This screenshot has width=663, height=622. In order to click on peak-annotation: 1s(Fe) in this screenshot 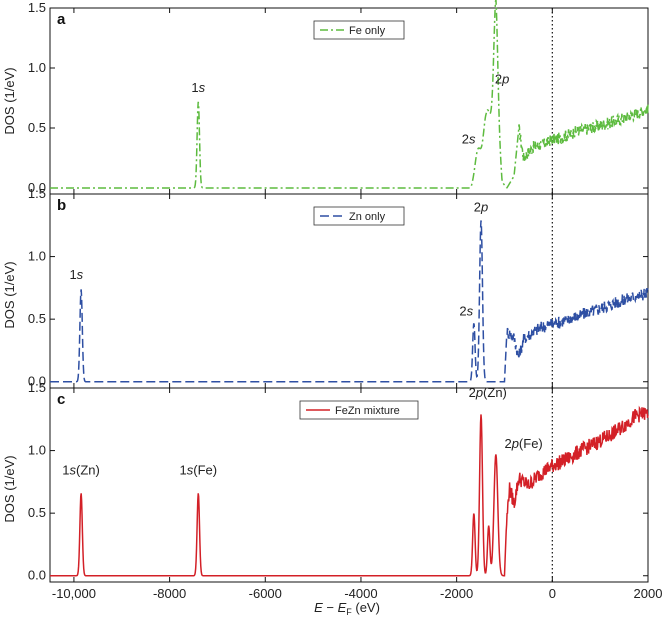, I will do `click(199, 469)`.